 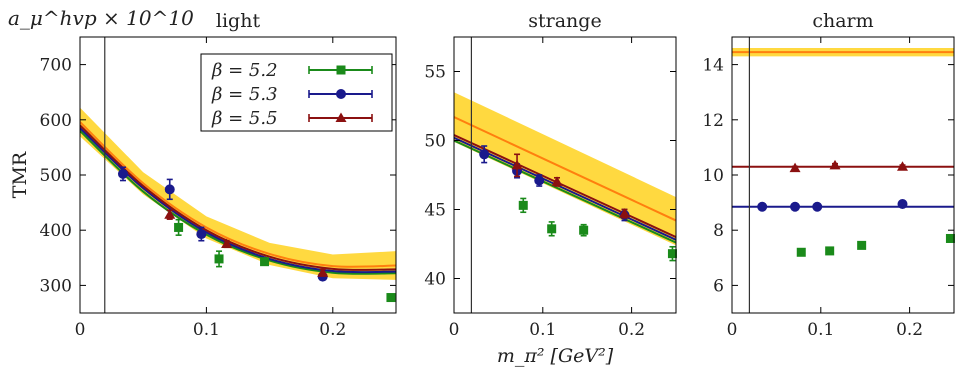 I want to click on y-tick-label: 40, so click(x=435, y=280).